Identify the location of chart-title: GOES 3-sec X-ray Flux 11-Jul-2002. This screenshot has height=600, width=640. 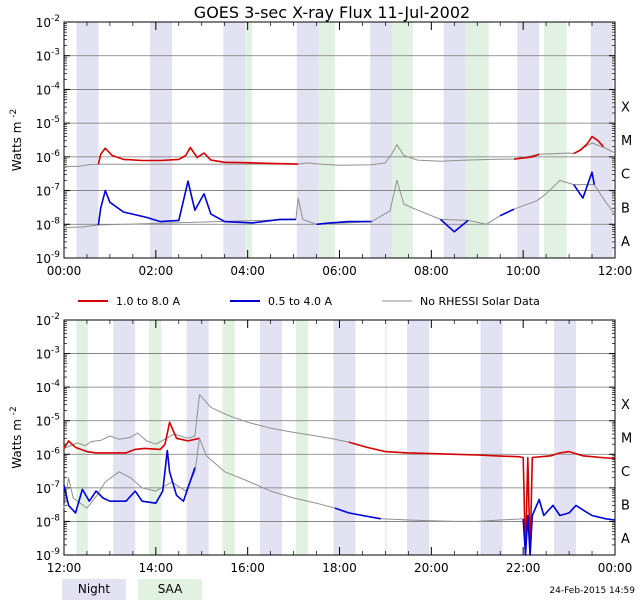
(332, 12).